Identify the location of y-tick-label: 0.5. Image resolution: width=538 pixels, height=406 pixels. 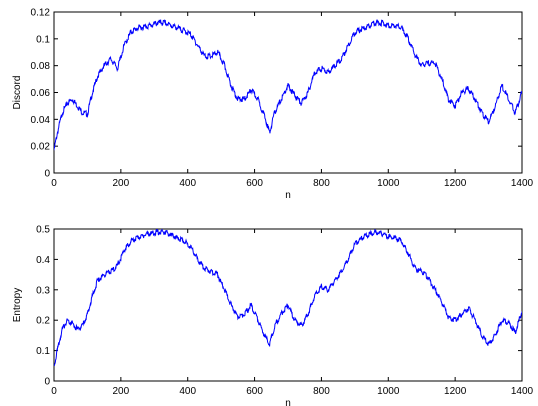
(43, 230).